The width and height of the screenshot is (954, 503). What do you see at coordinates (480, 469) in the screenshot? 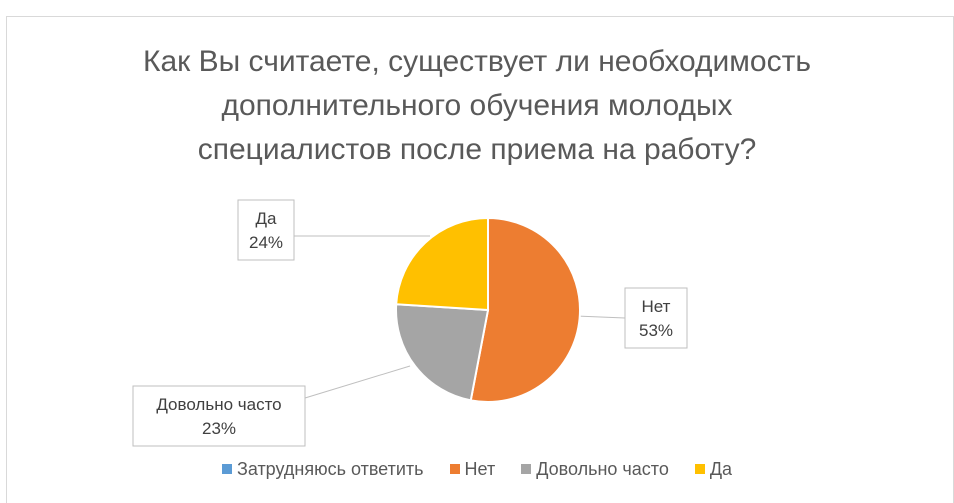
I see `legend-label-net: Нет` at bounding box center [480, 469].